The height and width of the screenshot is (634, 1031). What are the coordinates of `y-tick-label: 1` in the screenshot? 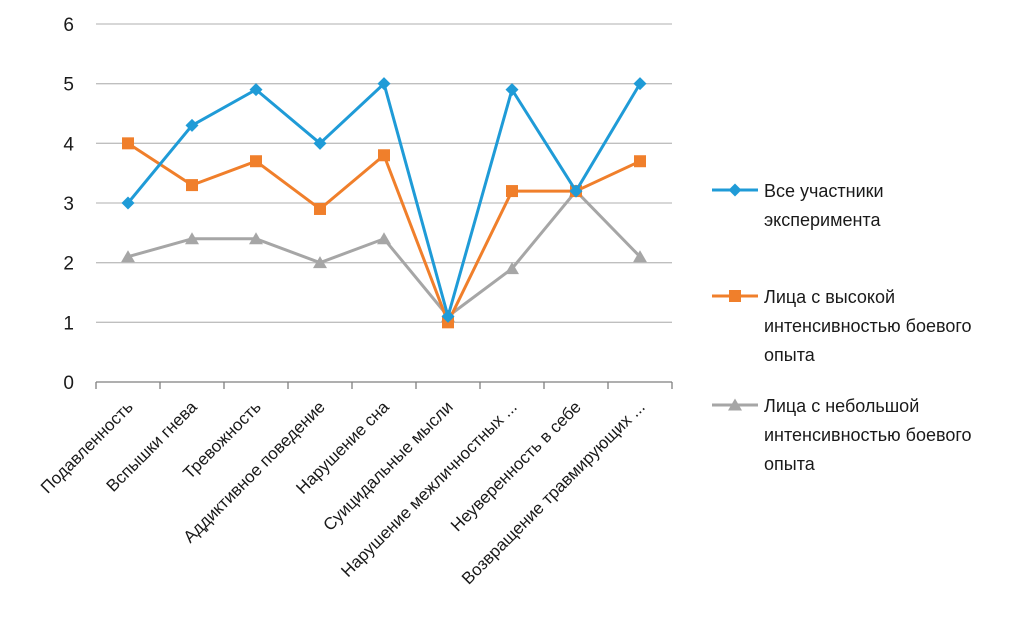 It's located at (68, 323).